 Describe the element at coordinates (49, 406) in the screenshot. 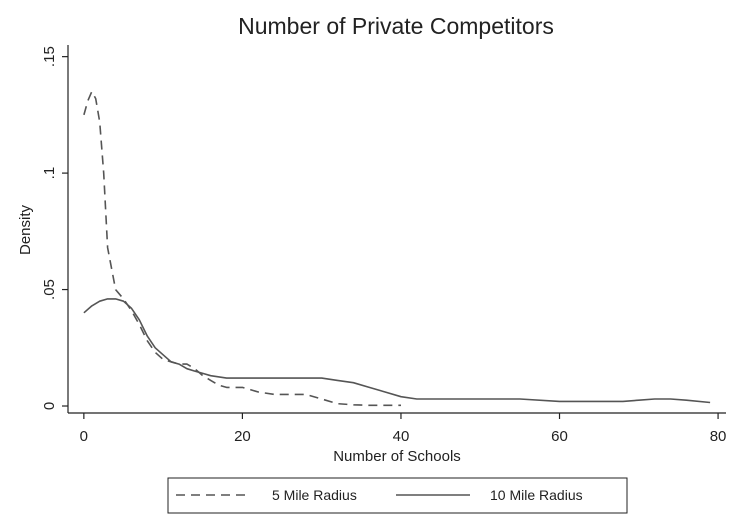

I see `y-tick-label: 0` at that location.